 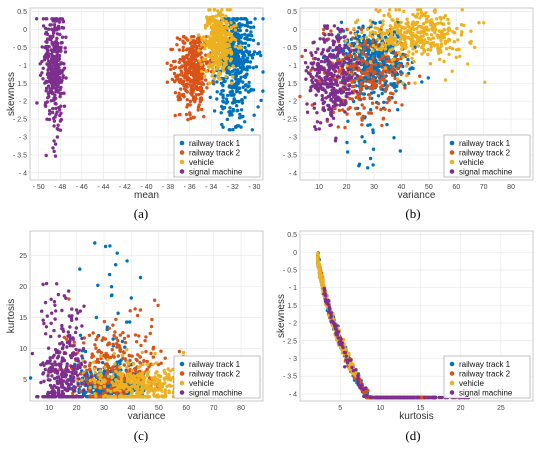 What do you see at coordinates (25, 30) in the screenshot?
I see `y-tick-label: 0` at bounding box center [25, 30].